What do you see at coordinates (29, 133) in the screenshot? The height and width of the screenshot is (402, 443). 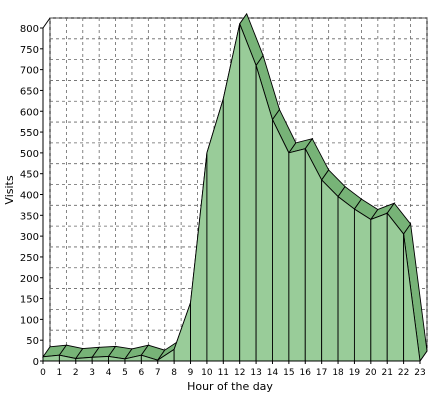 I see `y-tick-label: 550` at bounding box center [29, 133].